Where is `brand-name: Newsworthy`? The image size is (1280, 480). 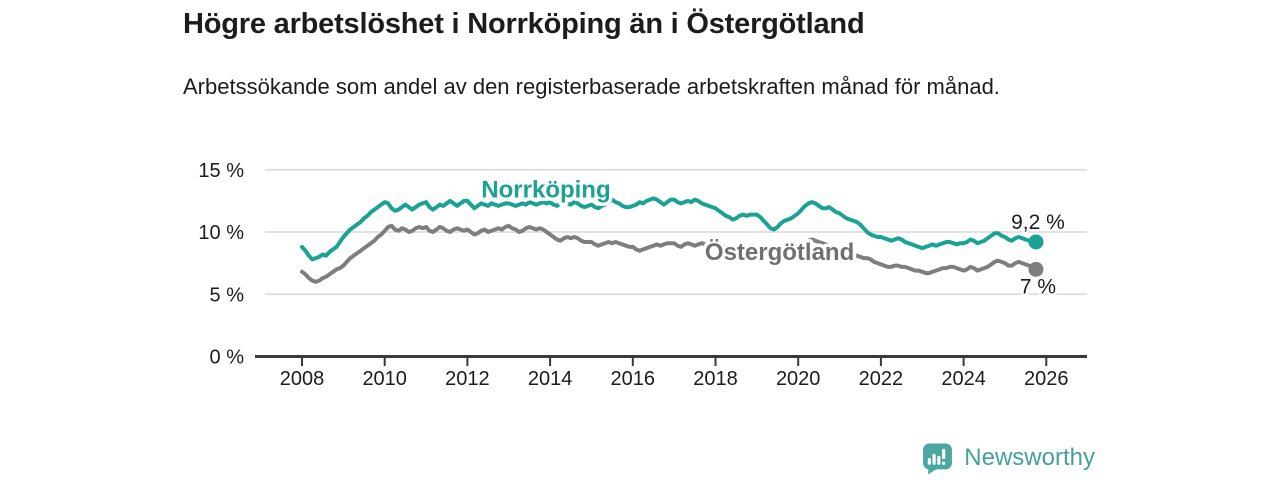 brand-name: Newsworthy is located at coordinates (1029, 457).